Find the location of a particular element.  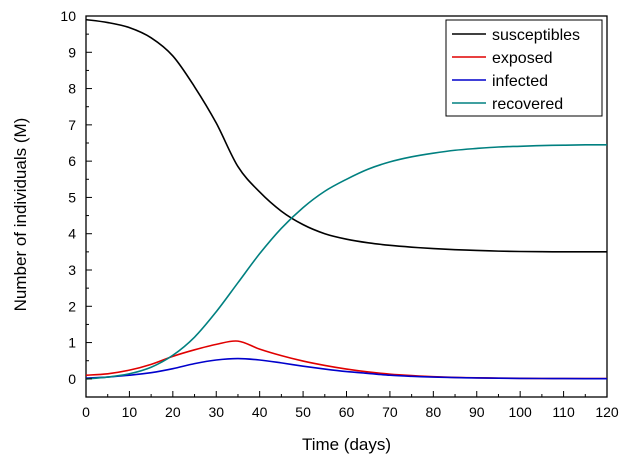

y-axis: 0 1 2 3 4 5 6 7 8 9 10 is located at coordinates (76, 197).